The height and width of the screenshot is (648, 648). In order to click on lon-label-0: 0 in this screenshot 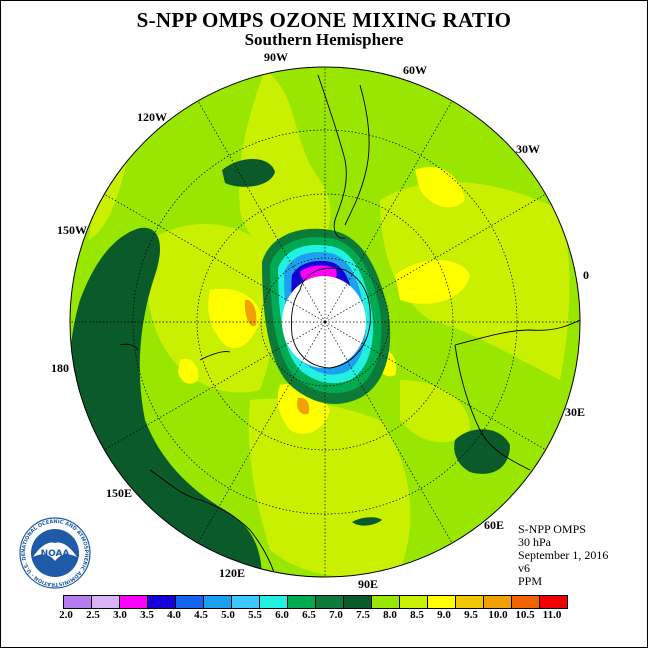, I will do `click(586, 275)`.